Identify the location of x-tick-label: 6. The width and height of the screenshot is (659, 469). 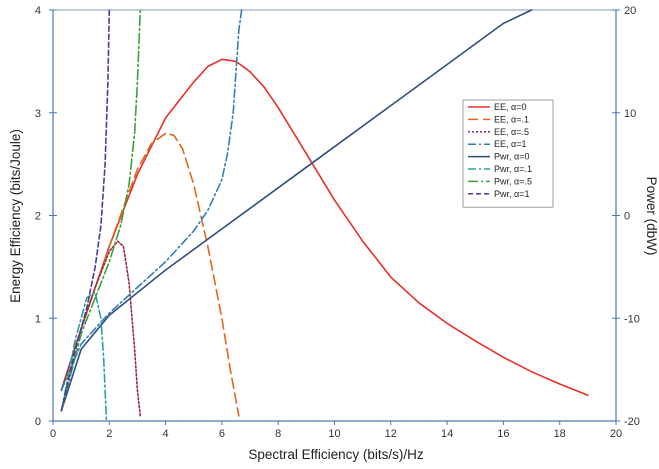
(222, 434).